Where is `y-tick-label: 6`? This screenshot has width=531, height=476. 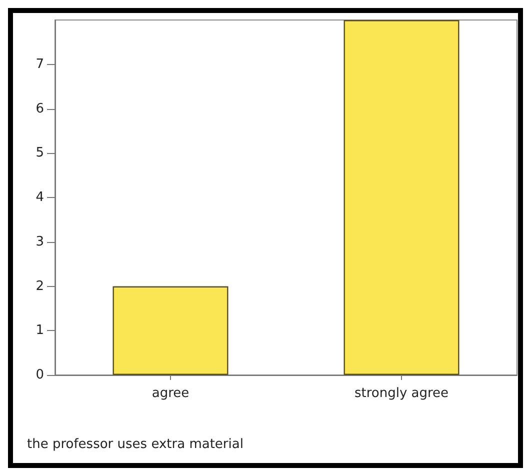 y-tick-label: 6 is located at coordinates (40, 108).